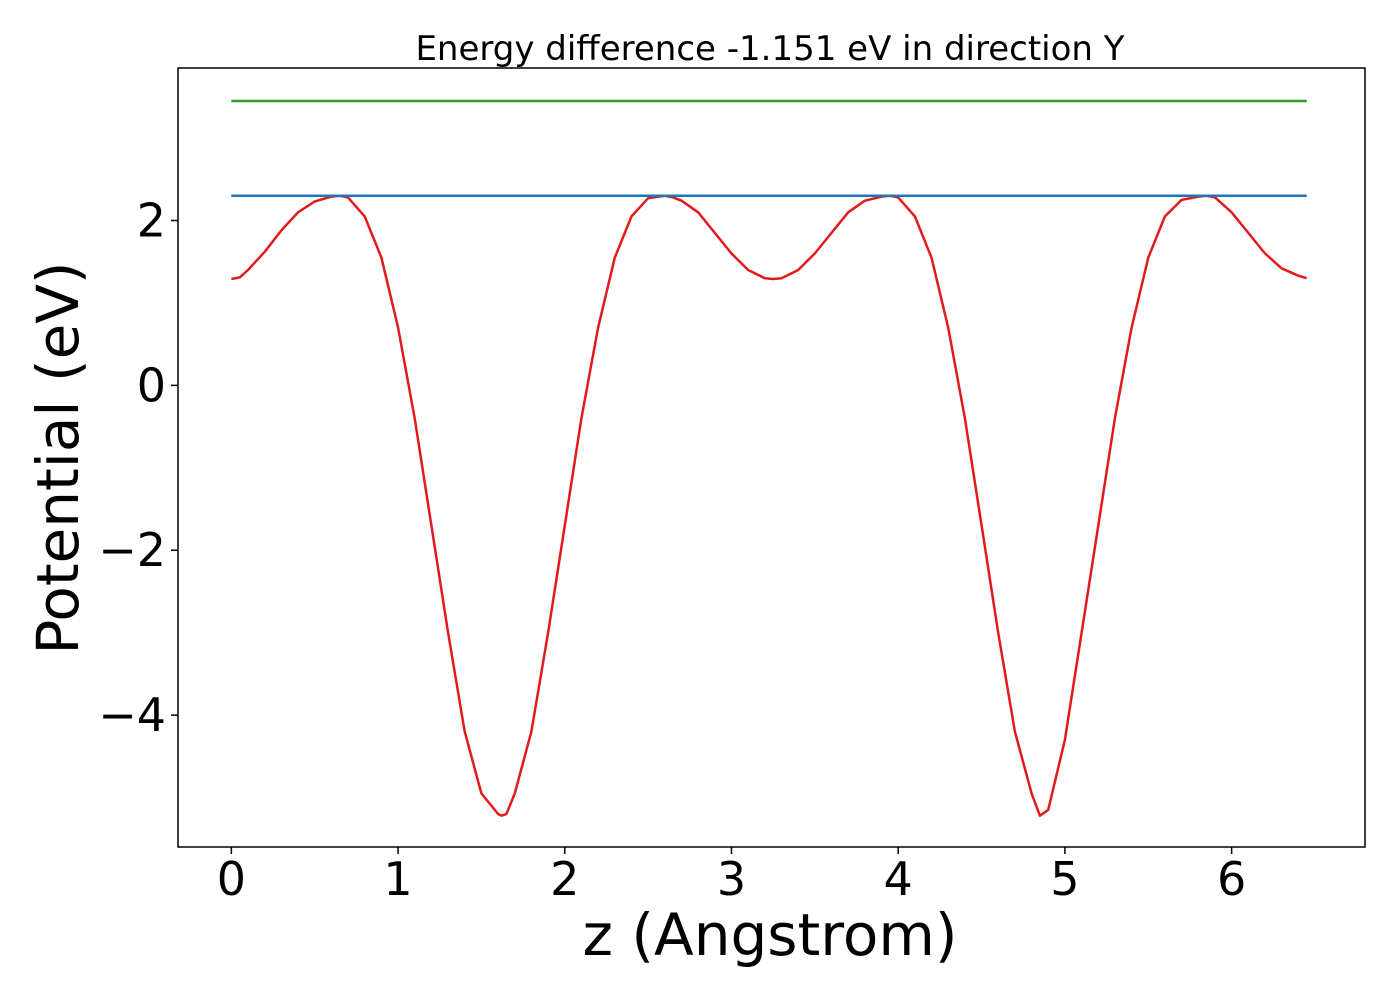  Describe the element at coordinates (132, 715) in the screenshot. I see `y-tick-label: −4` at that location.